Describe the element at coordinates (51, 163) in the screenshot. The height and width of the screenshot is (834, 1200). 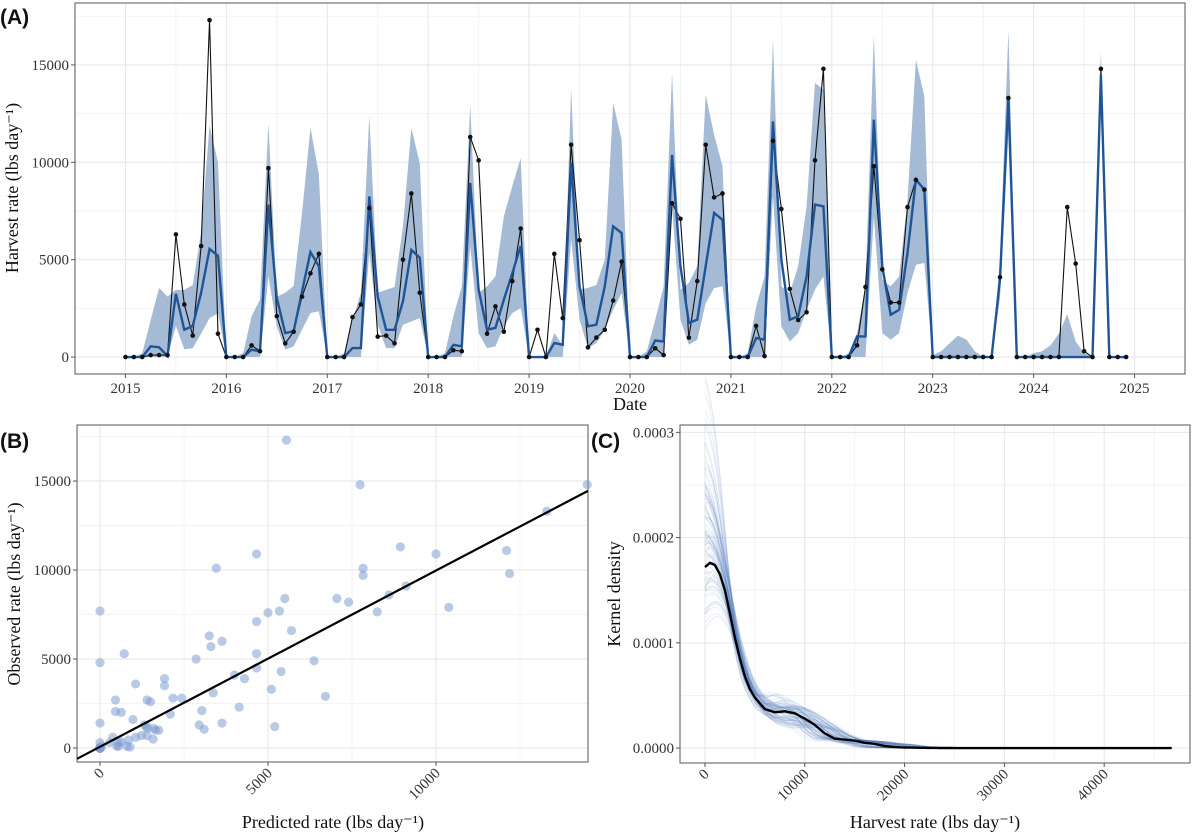
I see `y-tick-label: 10000` at that location.